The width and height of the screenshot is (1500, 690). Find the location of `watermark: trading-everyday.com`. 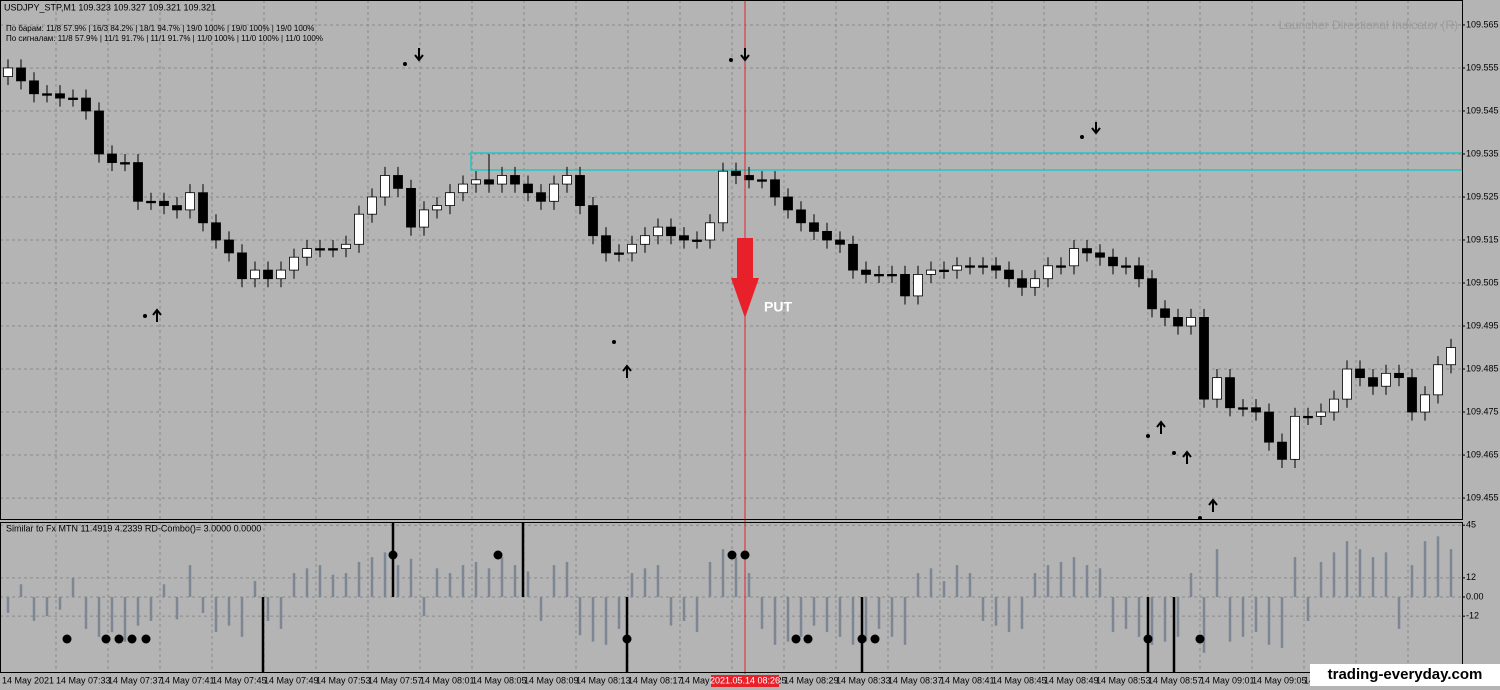

watermark: trading-everyday.com is located at coordinates (1405, 674).